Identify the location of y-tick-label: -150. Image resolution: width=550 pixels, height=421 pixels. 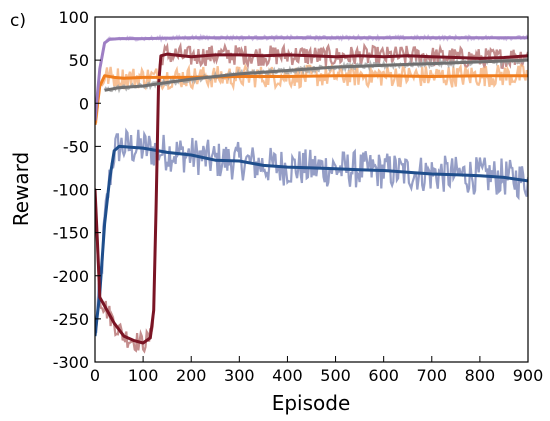
(71, 233).